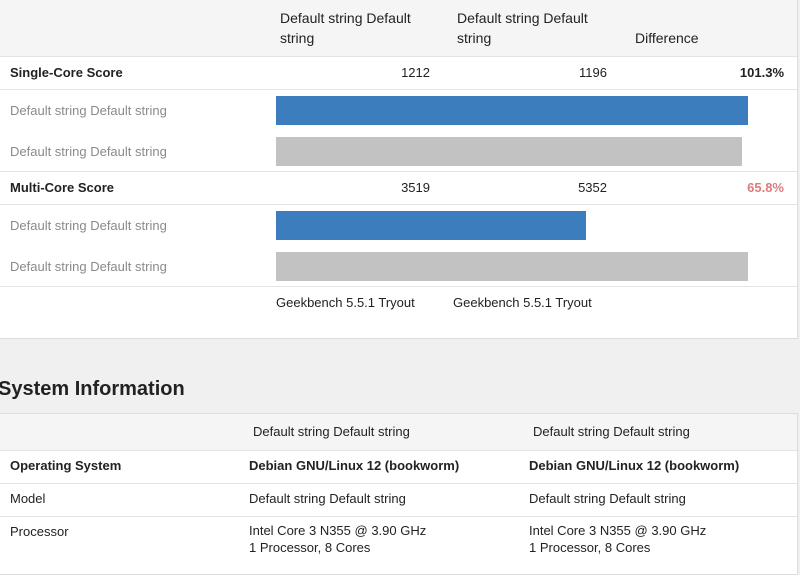 This screenshot has width=800, height=575. Describe the element at coordinates (415, 187) in the screenshot. I see `score-value: 3519` at that location.